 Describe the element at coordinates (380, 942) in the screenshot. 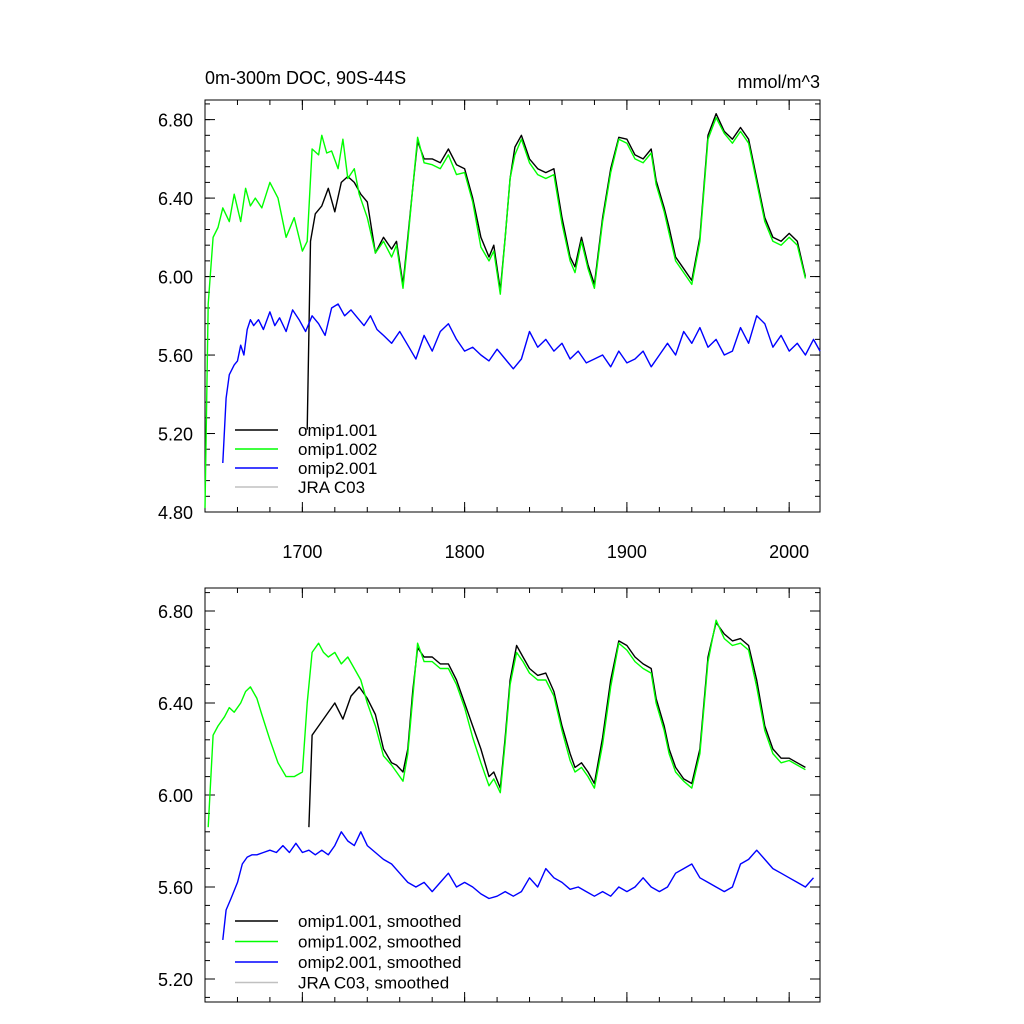

I see `legend-label: omip1.002, smoothed` at that location.